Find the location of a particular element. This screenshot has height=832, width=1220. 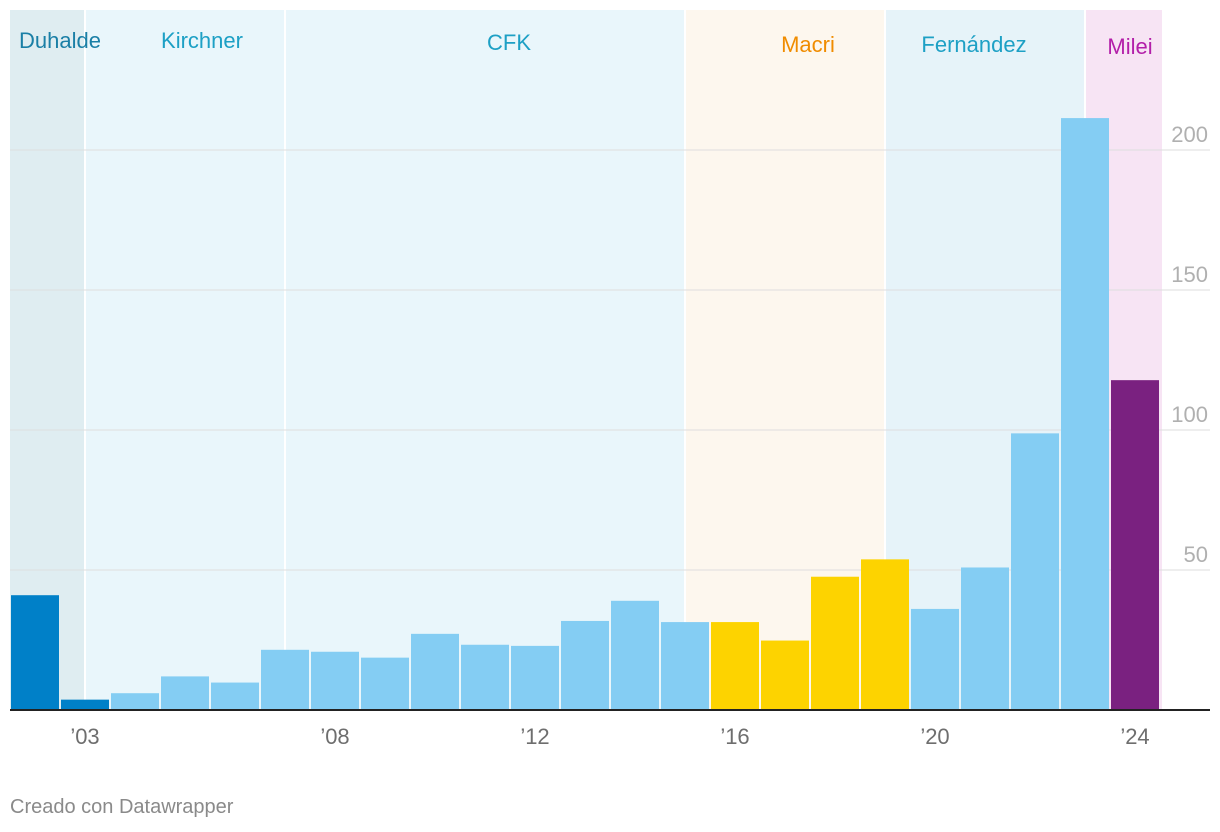

x-tick-label: ’08 is located at coordinates (334, 736).